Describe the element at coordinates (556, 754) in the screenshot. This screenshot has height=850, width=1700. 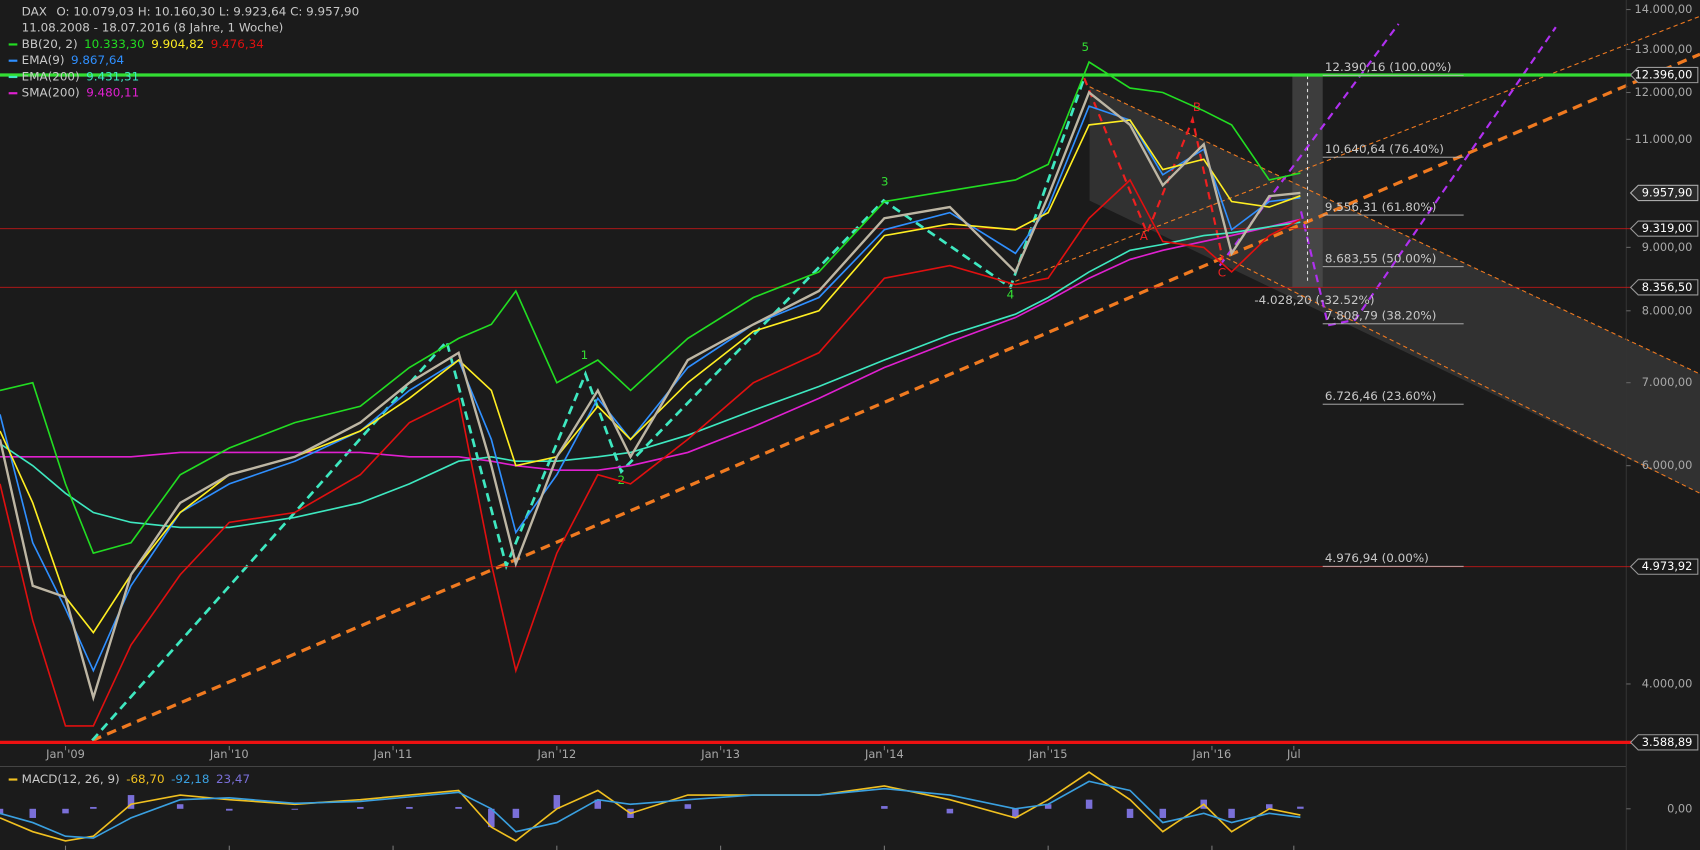
I see `x-tick-label: Jan '12` at that location.